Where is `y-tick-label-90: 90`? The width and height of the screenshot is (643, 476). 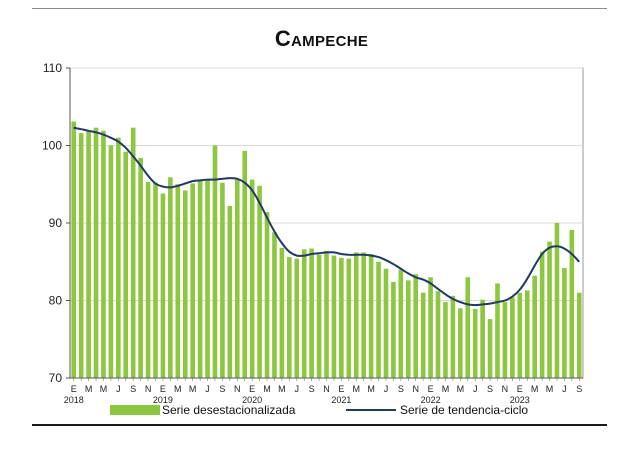 y-tick-label-90: 90 is located at coordinates (56, 223).